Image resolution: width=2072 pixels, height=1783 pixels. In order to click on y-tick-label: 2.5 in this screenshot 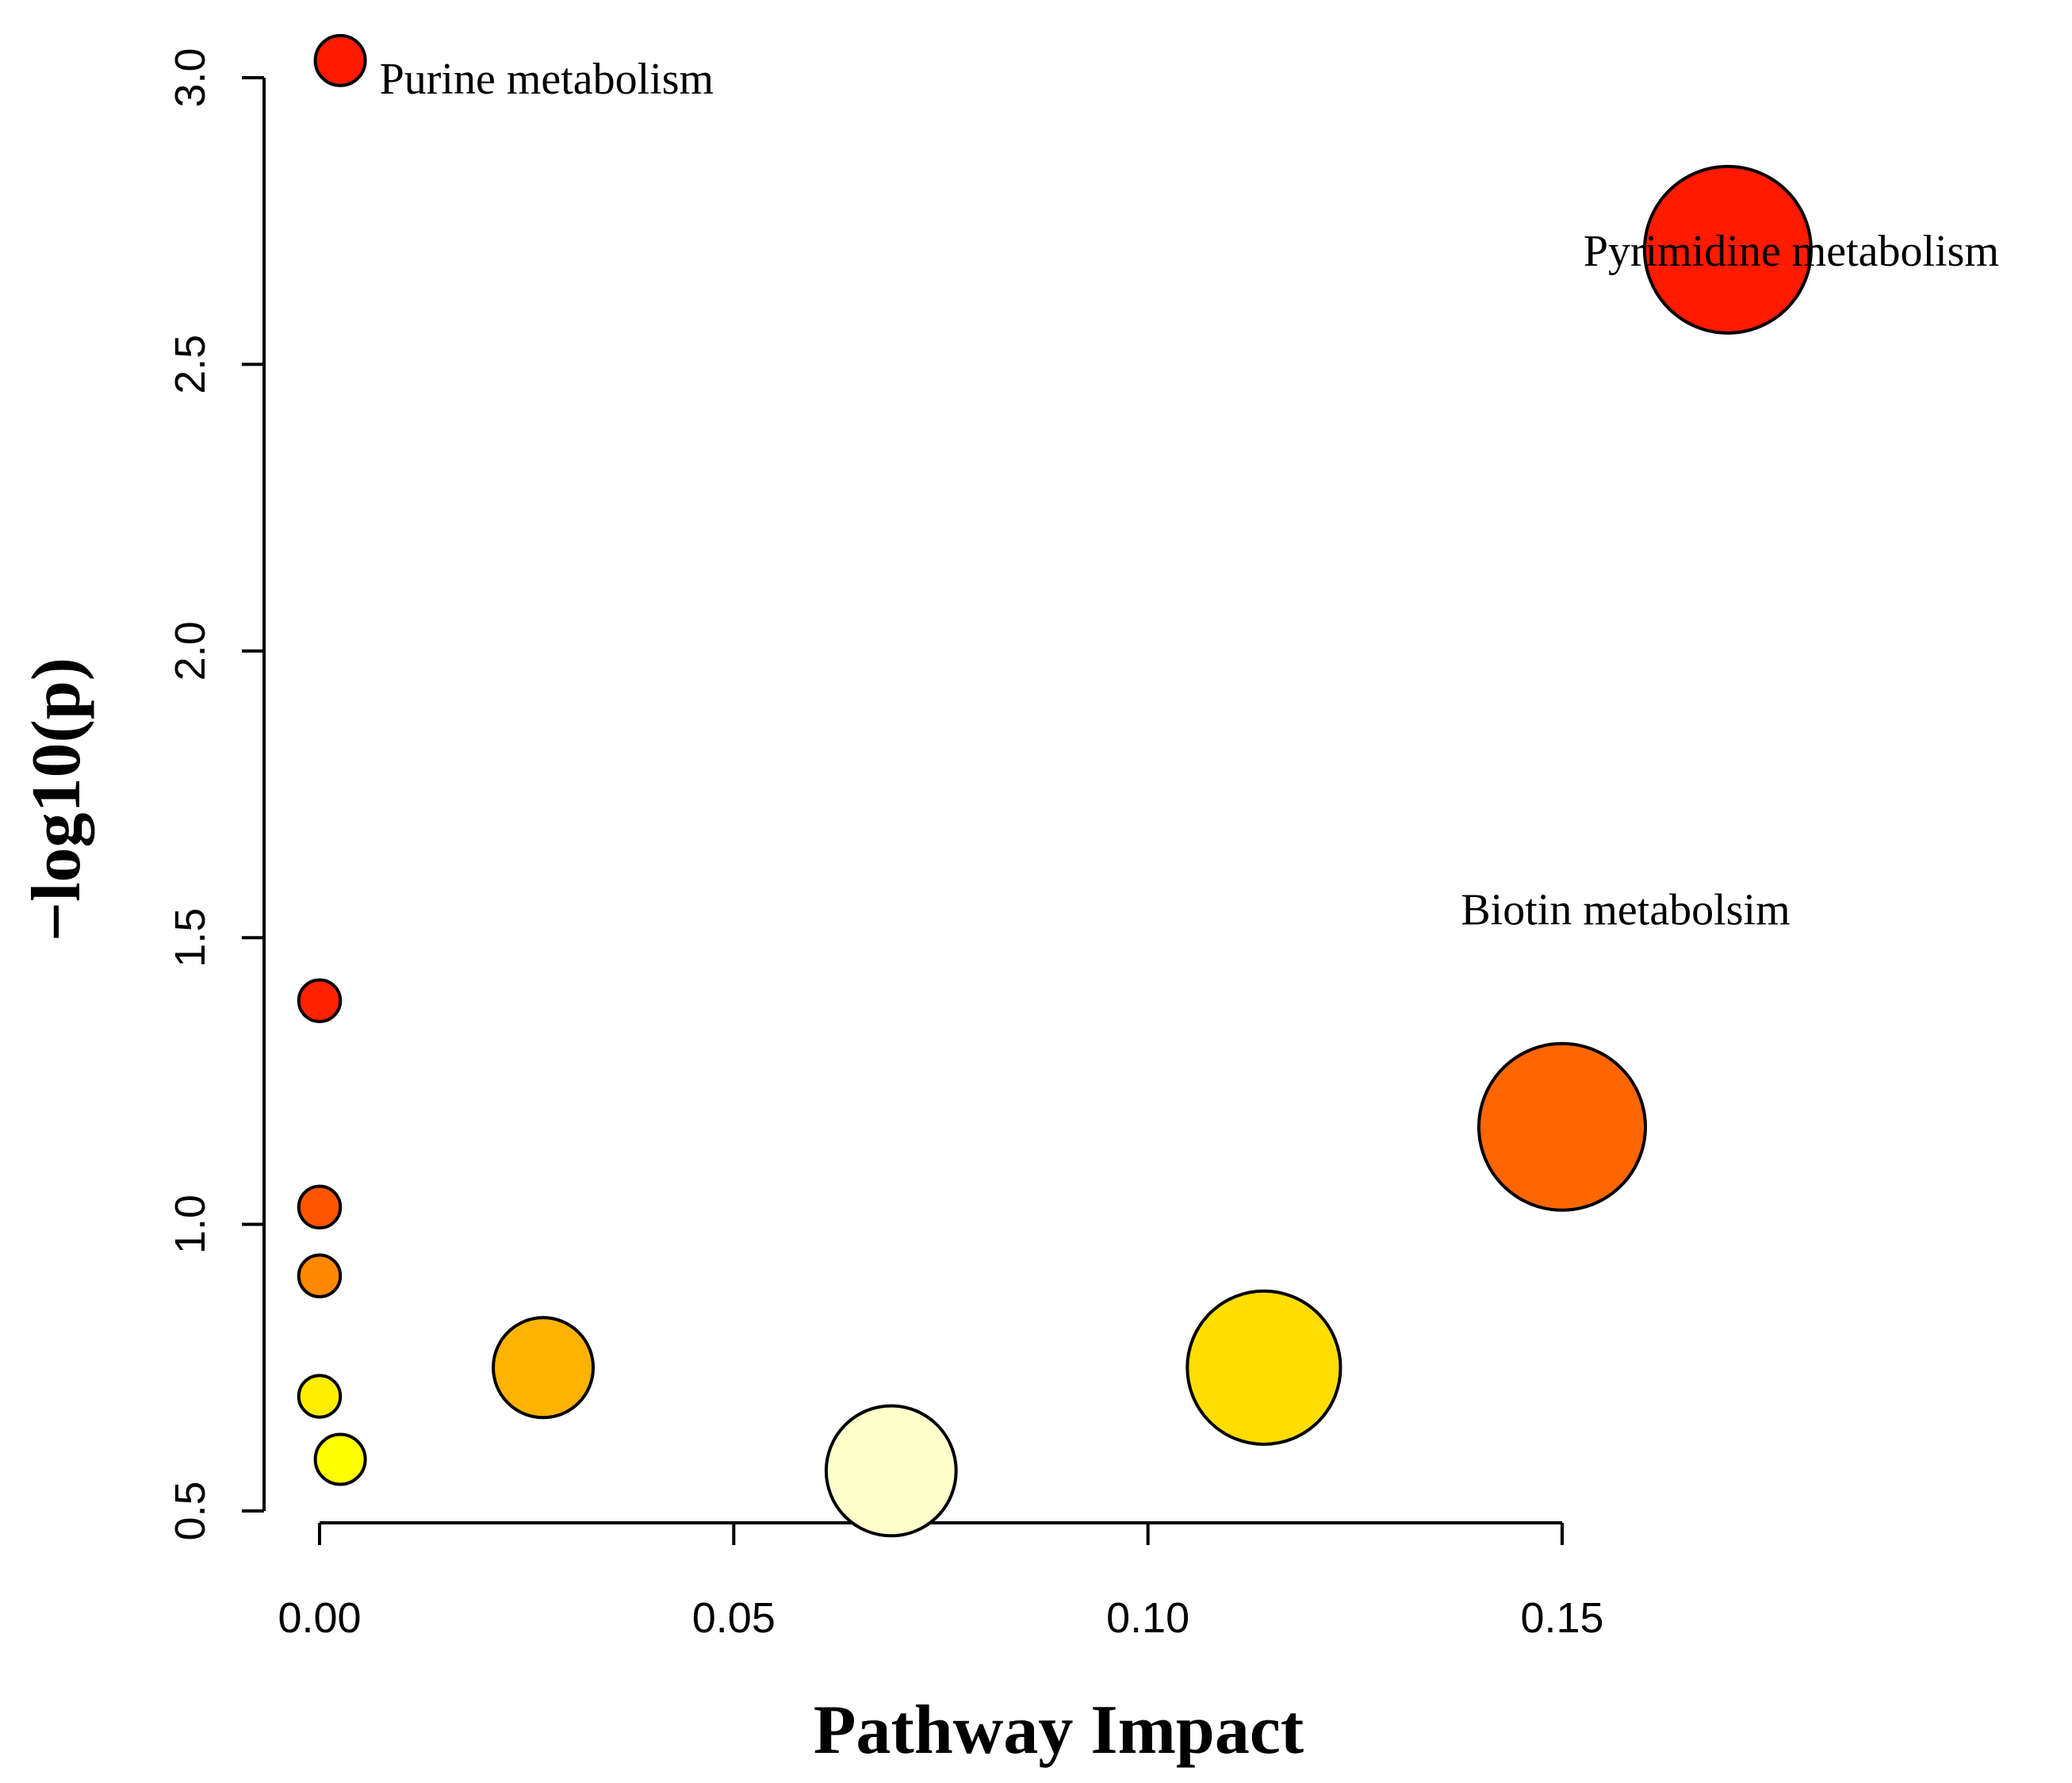, I will do `click(190, 365)`.